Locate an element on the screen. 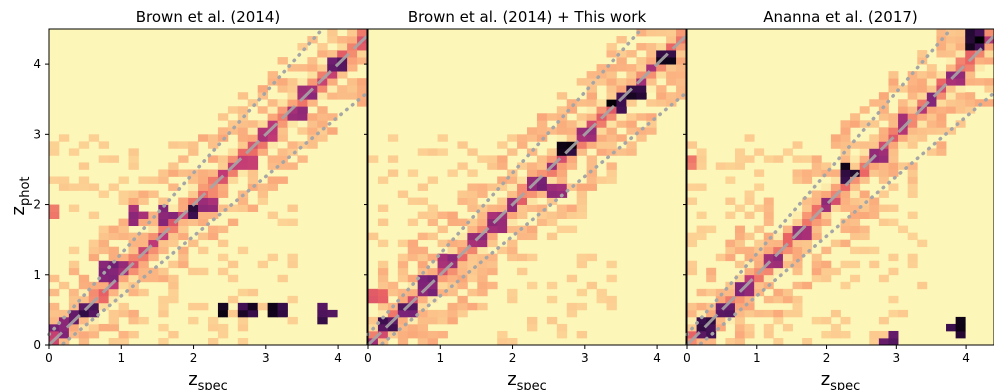 This screenshot has height=390, width=994. x-tick-label: 3 is located at coordinates (896, 358).